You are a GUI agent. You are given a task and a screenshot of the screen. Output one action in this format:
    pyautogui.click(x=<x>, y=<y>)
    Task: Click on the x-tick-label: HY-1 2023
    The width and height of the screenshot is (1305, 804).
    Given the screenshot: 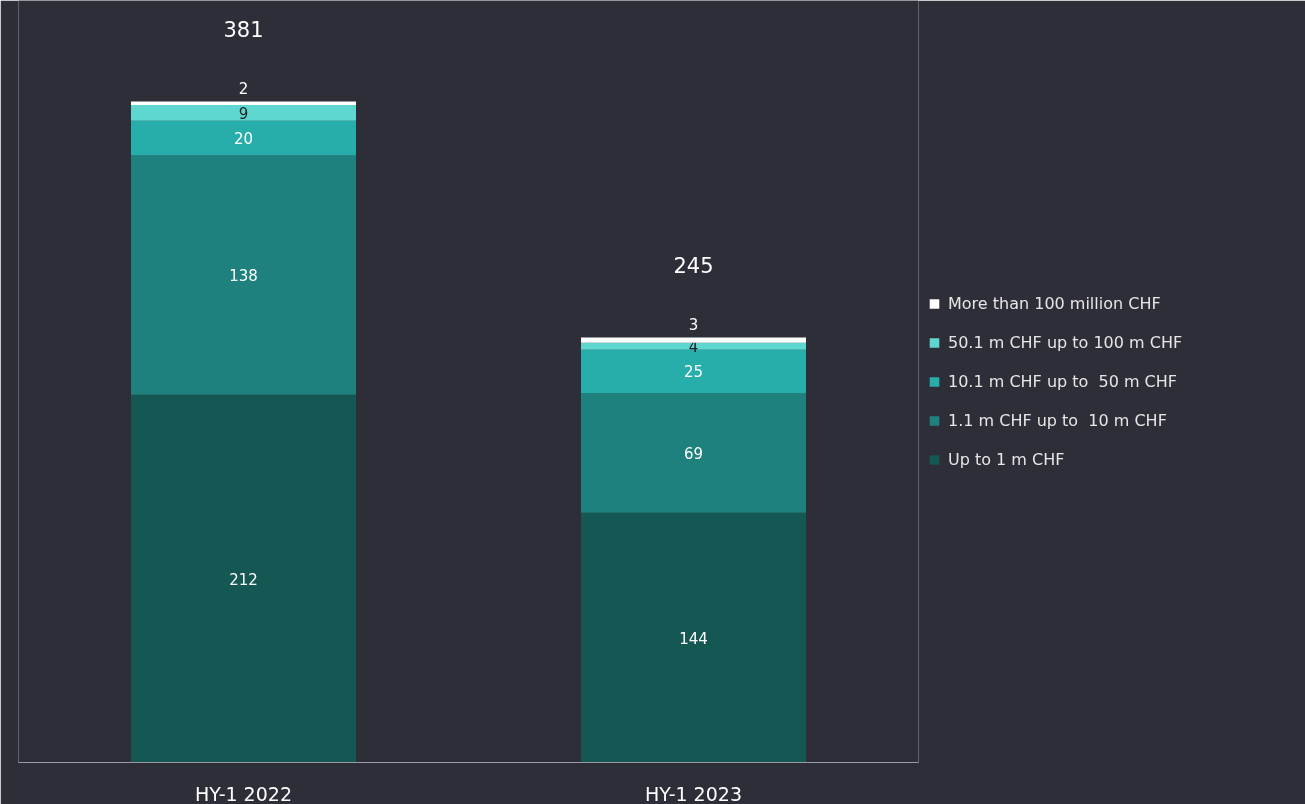 What is the action you would take?
    pyautogui.click(x=693, y=793)
    